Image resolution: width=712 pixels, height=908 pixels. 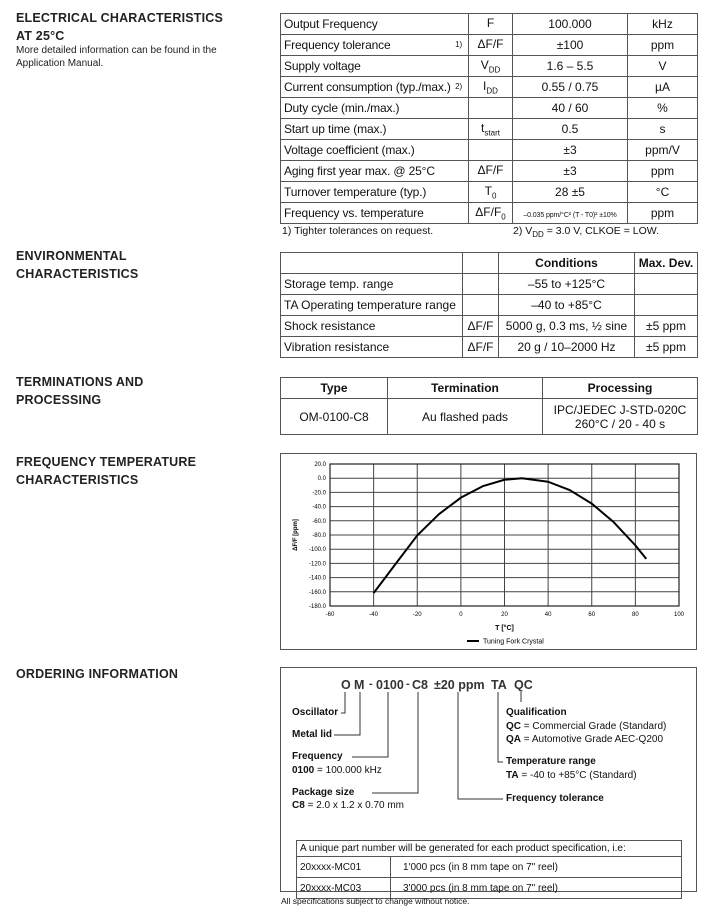 I want to click on key: QC, so click(x=513, y=726).